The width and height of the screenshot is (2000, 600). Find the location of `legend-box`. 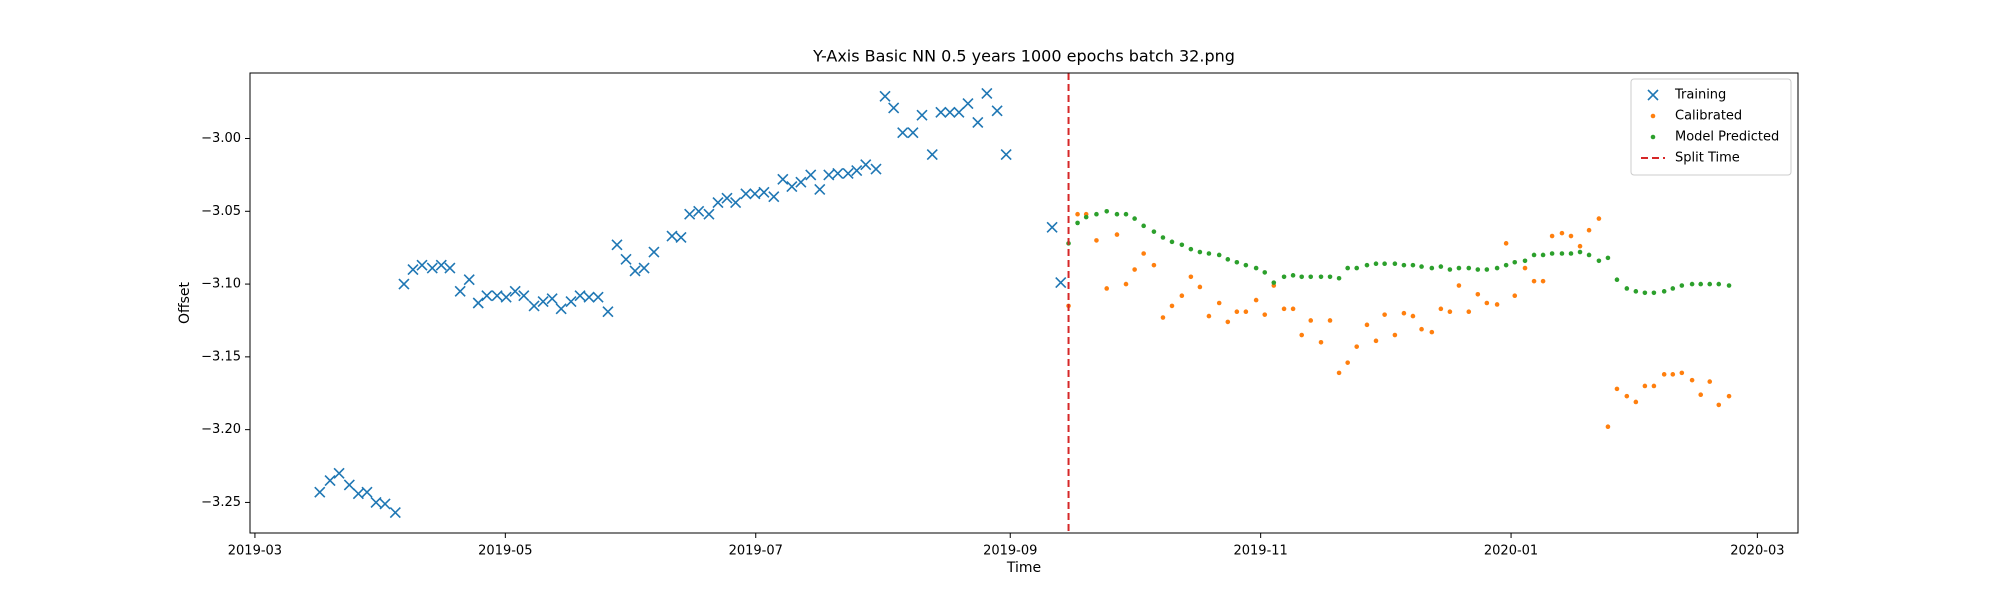

legend-box is located at coordinates (1711, 127).